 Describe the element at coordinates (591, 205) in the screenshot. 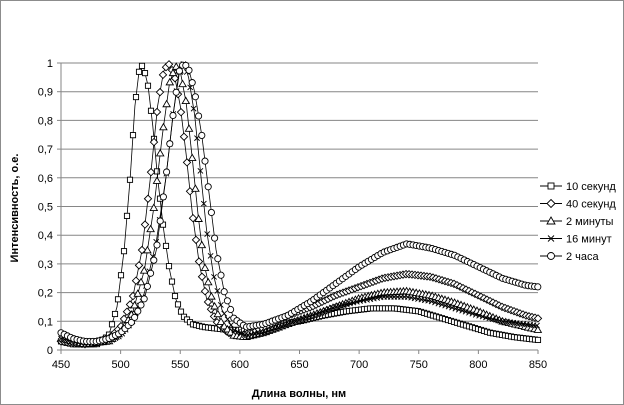

I see `legend-label: 40 секунд` at that location.